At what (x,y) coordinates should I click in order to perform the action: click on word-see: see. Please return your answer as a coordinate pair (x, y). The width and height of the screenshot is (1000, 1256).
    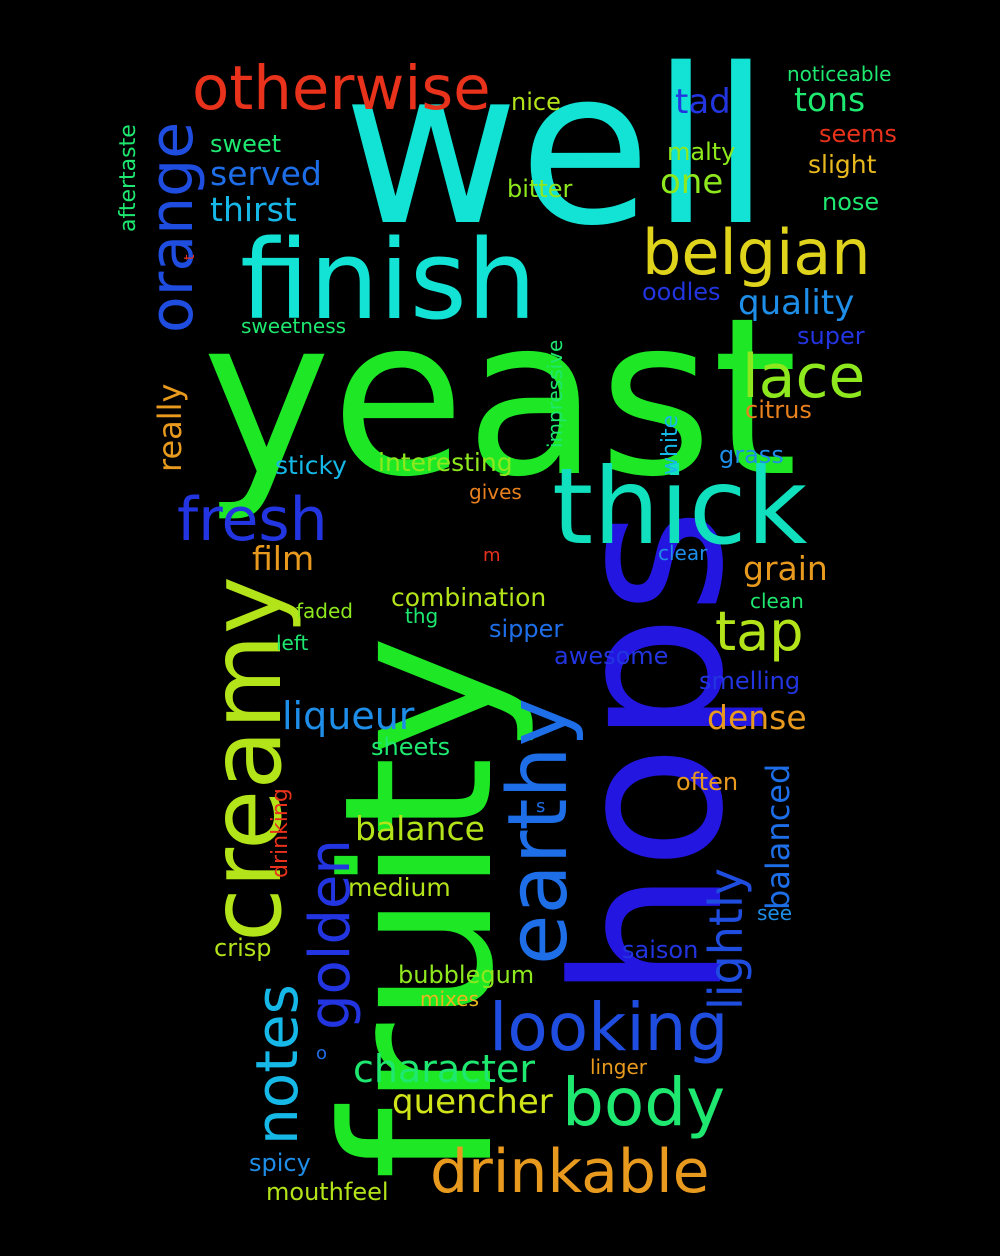
    Looking at the image, I should click on (775, 913).